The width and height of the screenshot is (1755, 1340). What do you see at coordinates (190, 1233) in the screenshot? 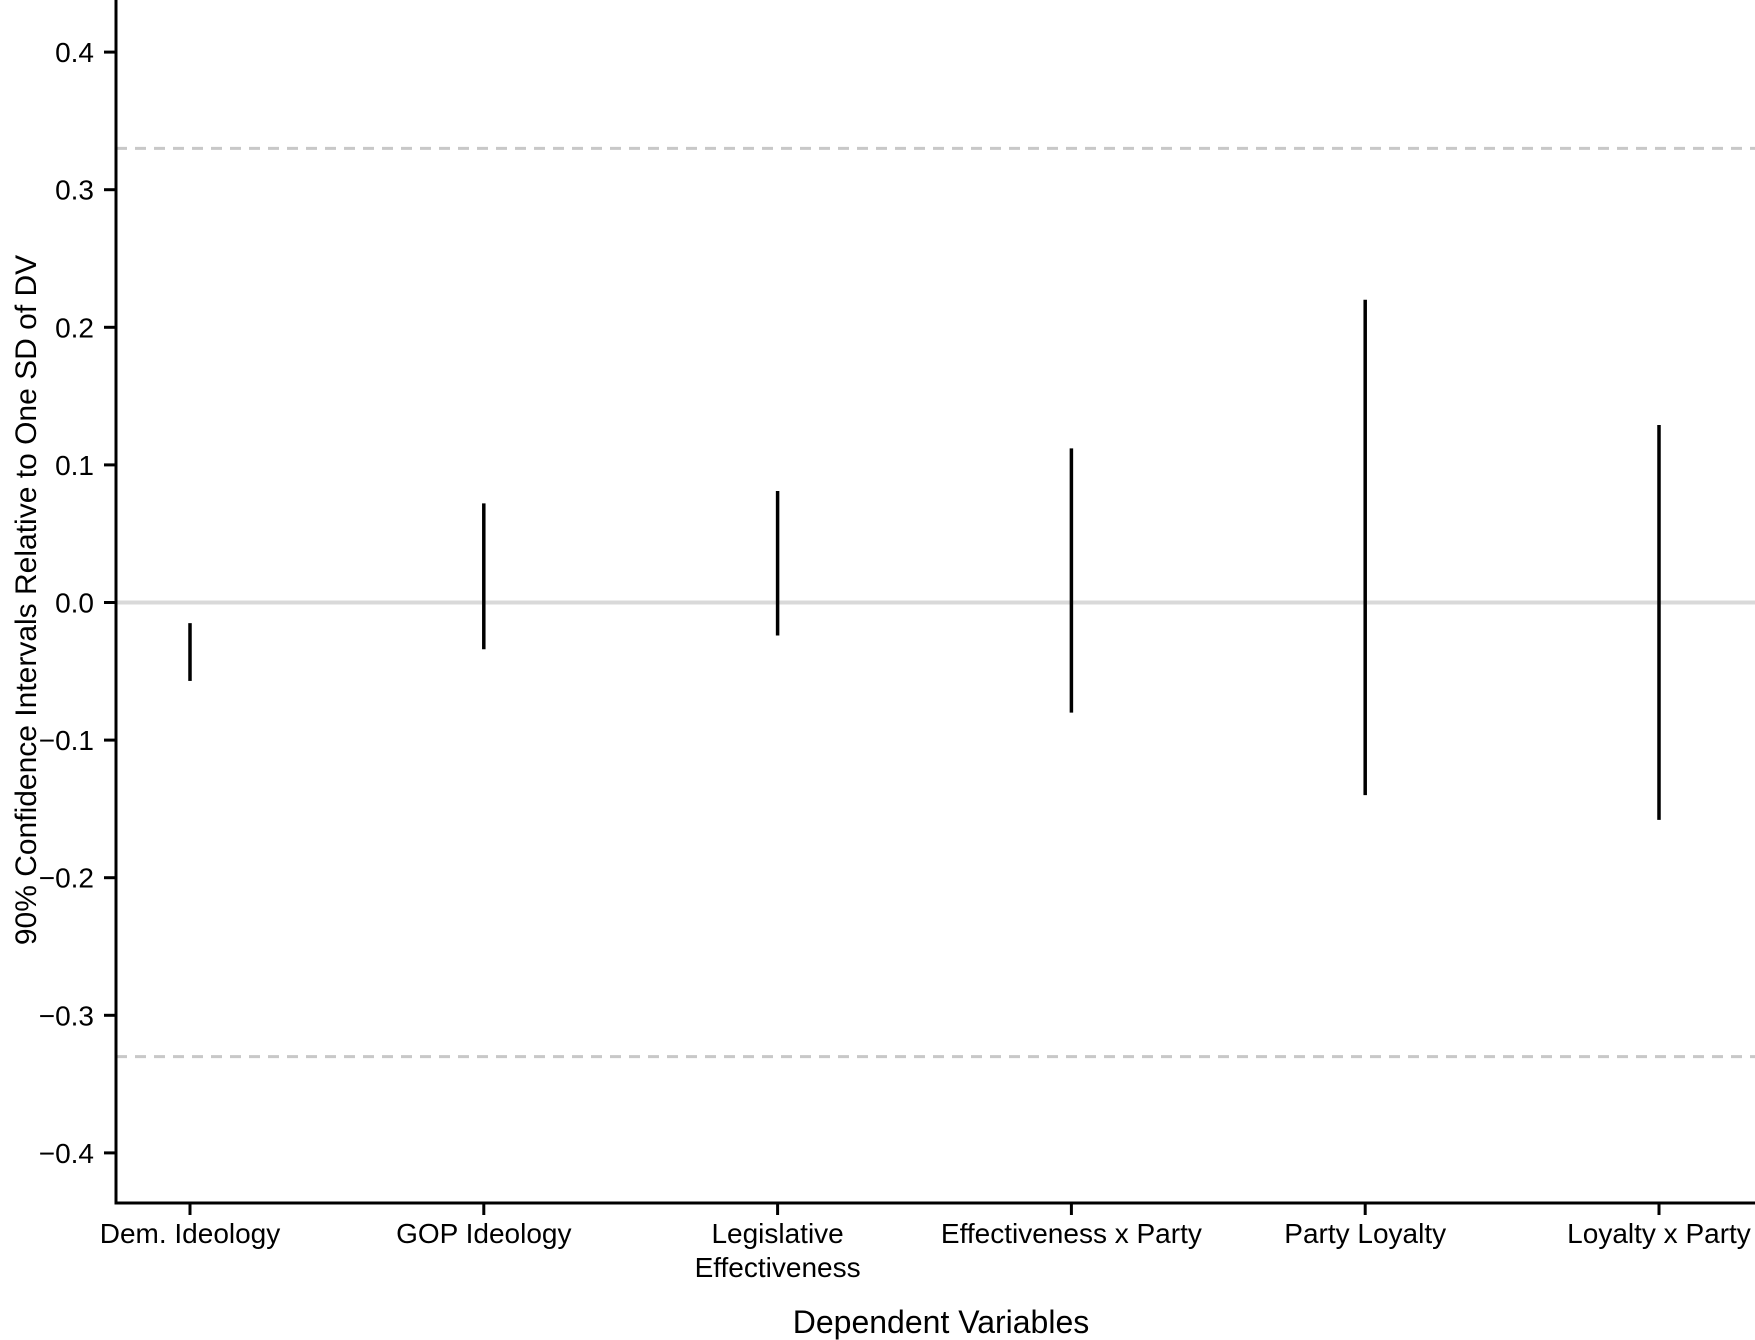
I see `x-tick-label: Dem. Ideology` at bounding box center [190, 1233].